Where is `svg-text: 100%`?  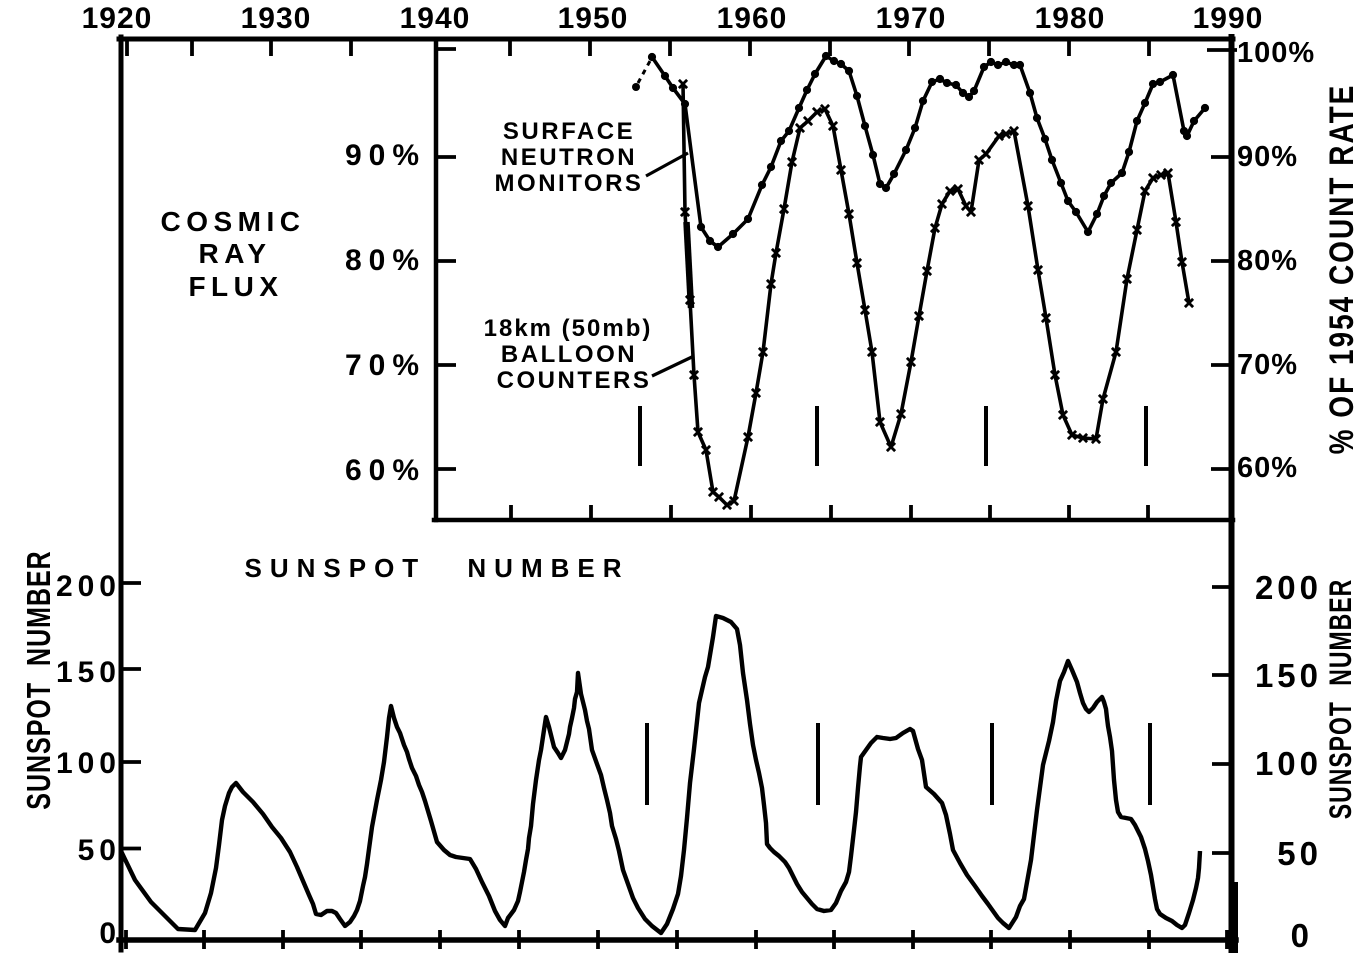
svg-text: 100% is located at coordinates (1276, 53).